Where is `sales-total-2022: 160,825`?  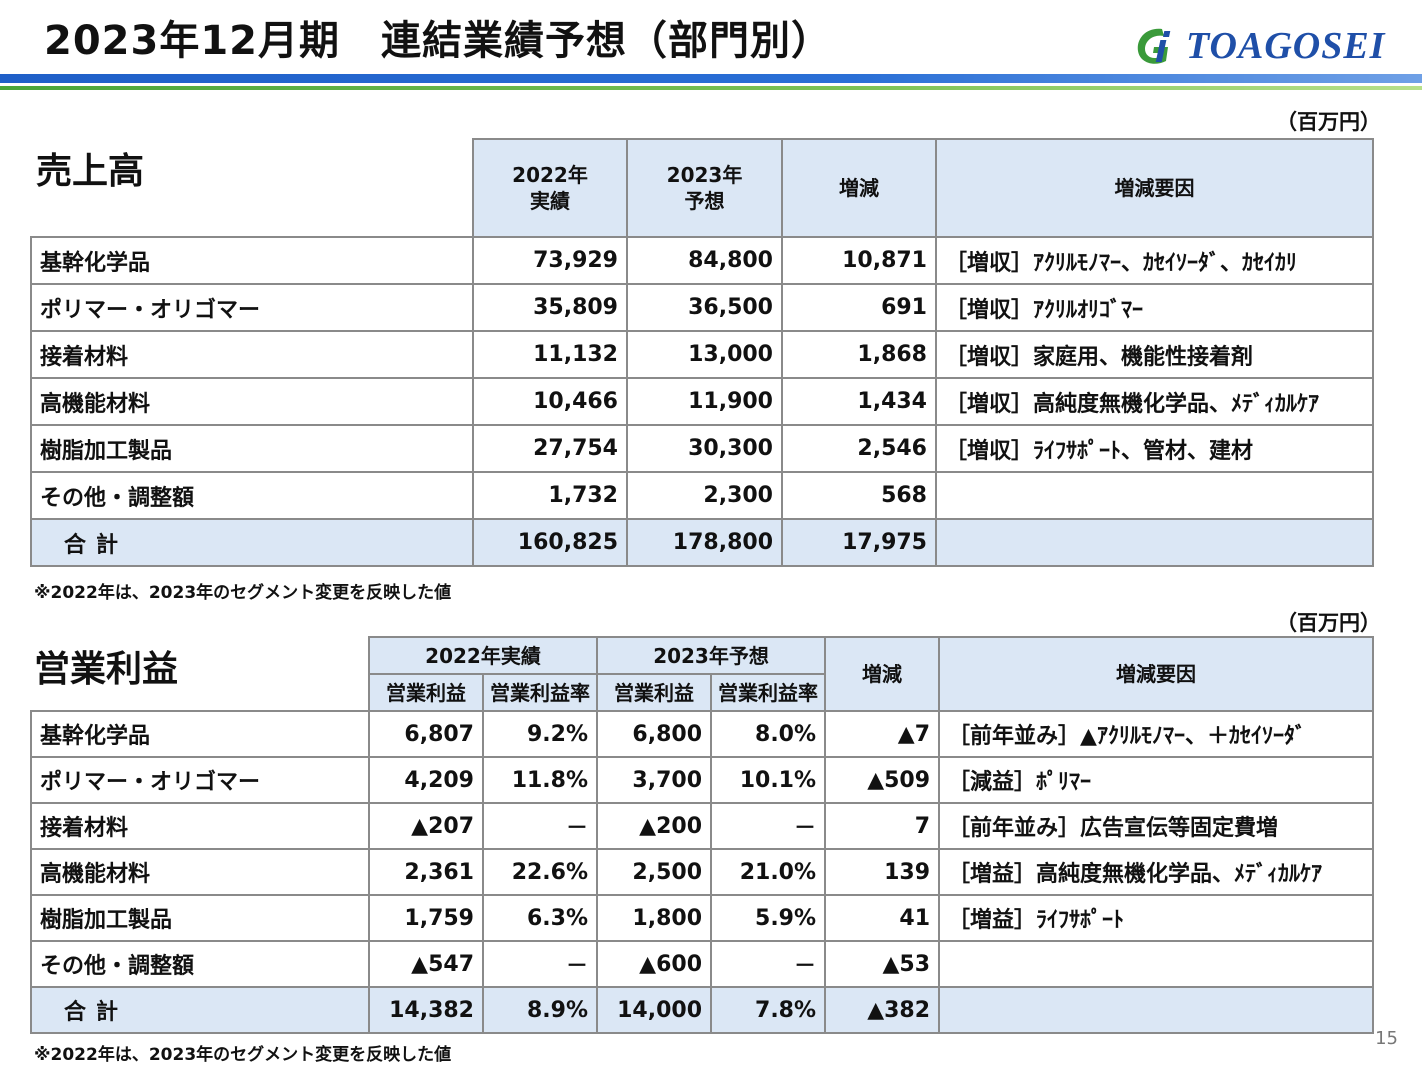 sales-total-2022: 160,825 is located at coordinates (550, 542).